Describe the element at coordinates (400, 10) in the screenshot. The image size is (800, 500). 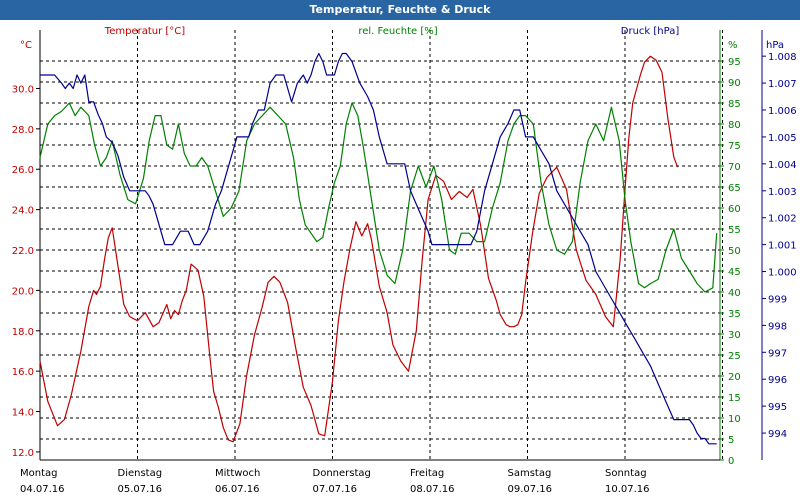
I see `window-title: Temperatur, Feuchte & Druck` at that location.